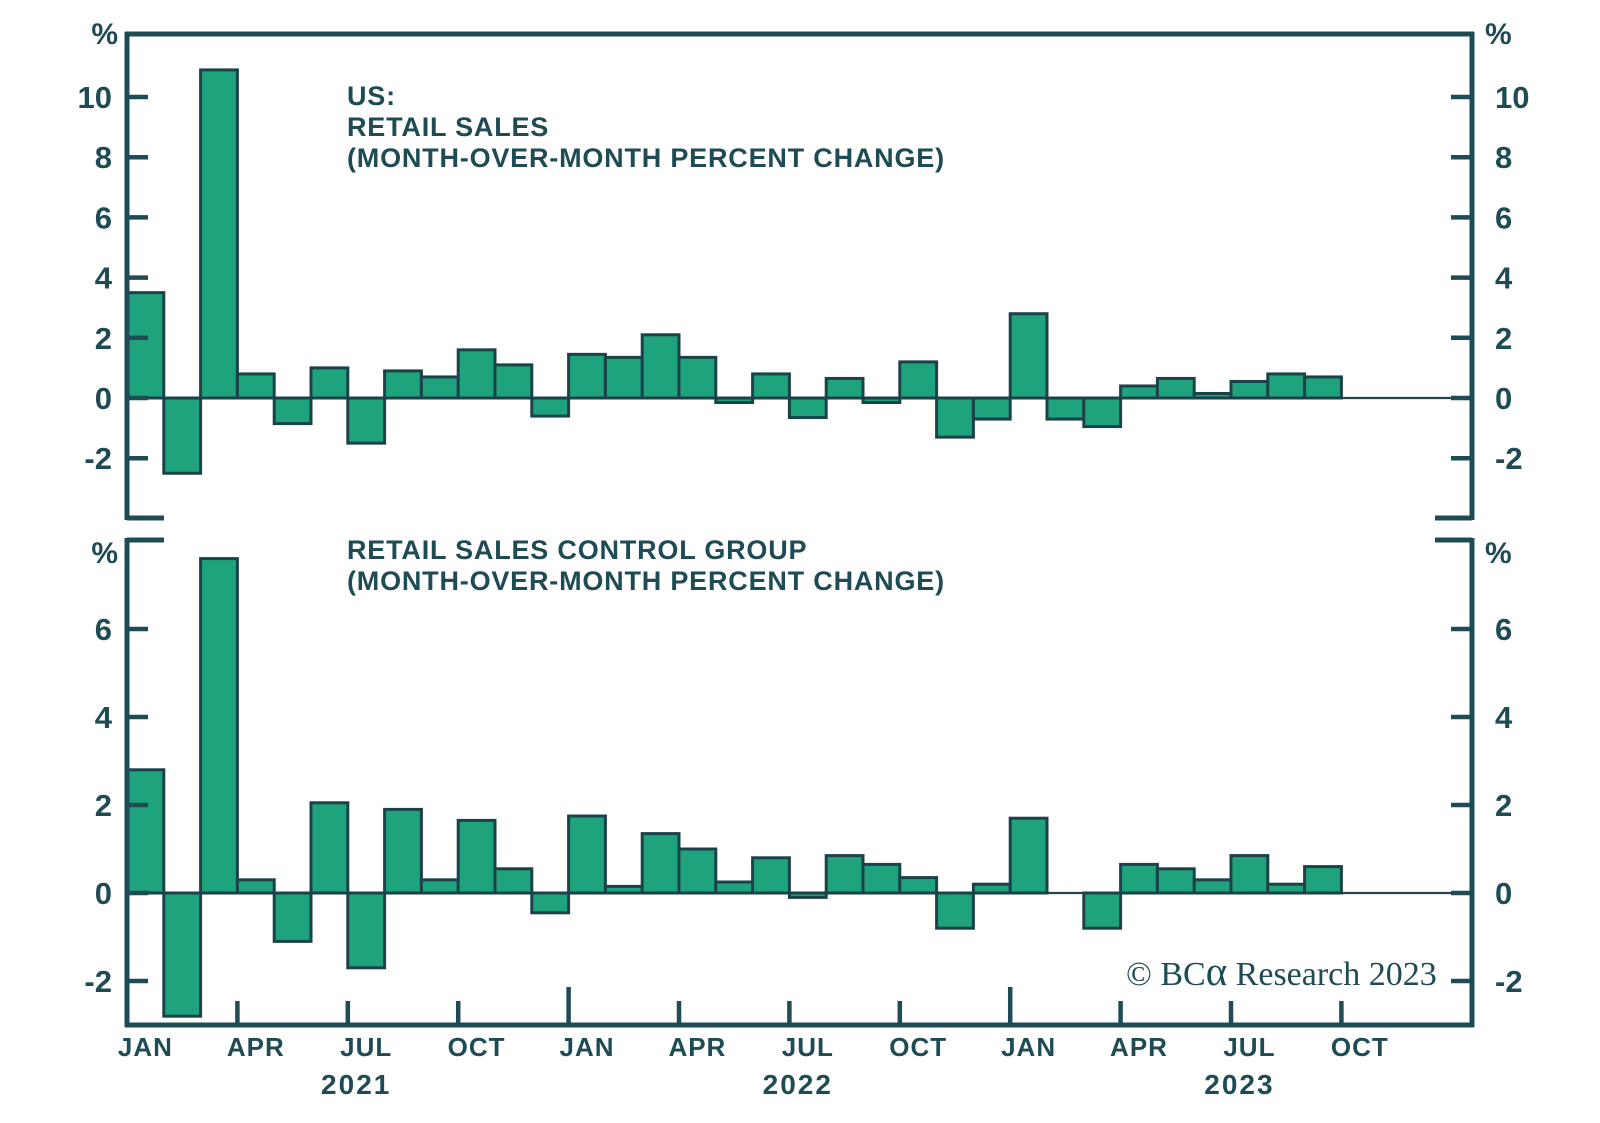 The image size is (1600, 1123). I want to click on copyright-text: © BCα Research 2023, so click(1281, 972).